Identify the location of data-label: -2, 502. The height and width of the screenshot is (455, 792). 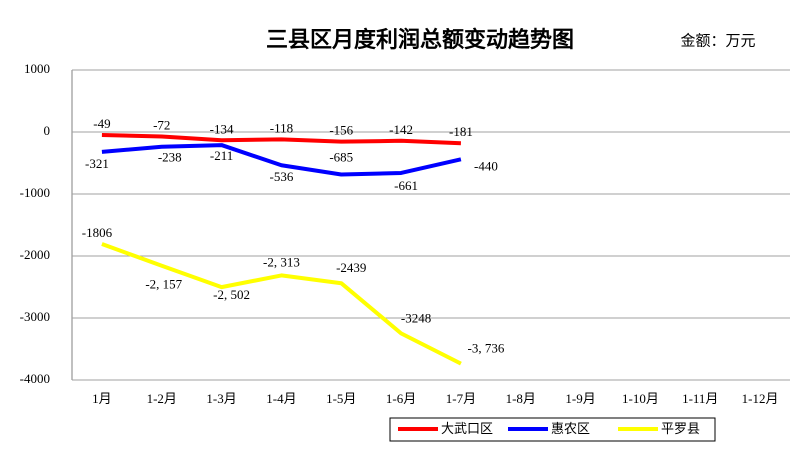
(231, 294).